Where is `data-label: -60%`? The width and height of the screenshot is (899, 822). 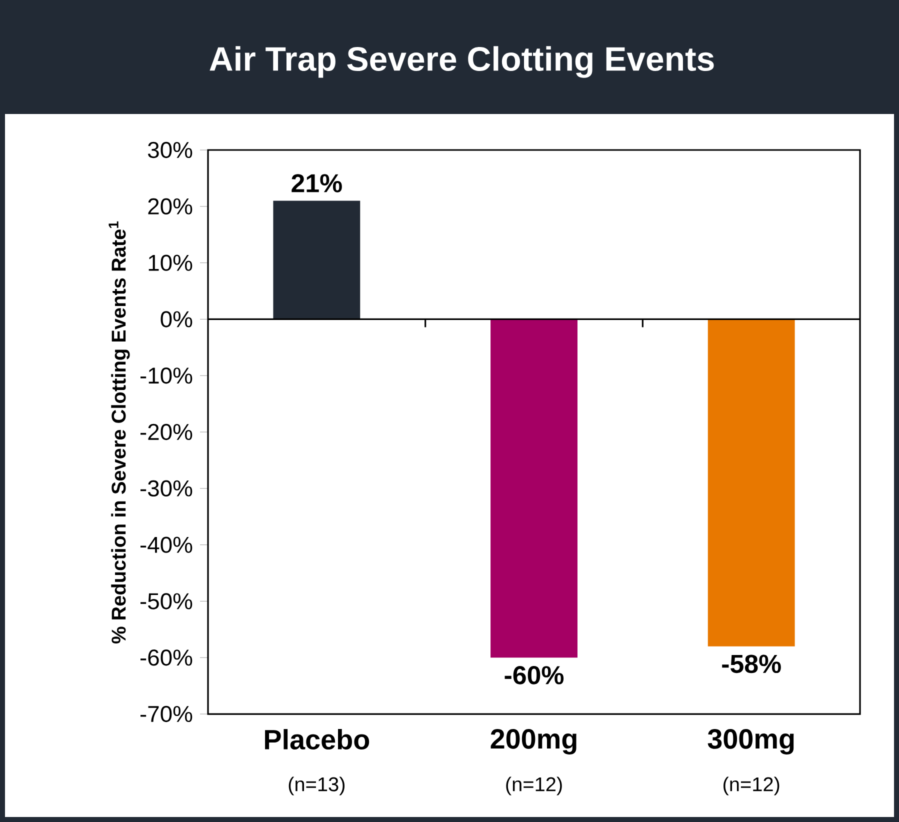
data-label: -60% is located at coordinates (534, 675).